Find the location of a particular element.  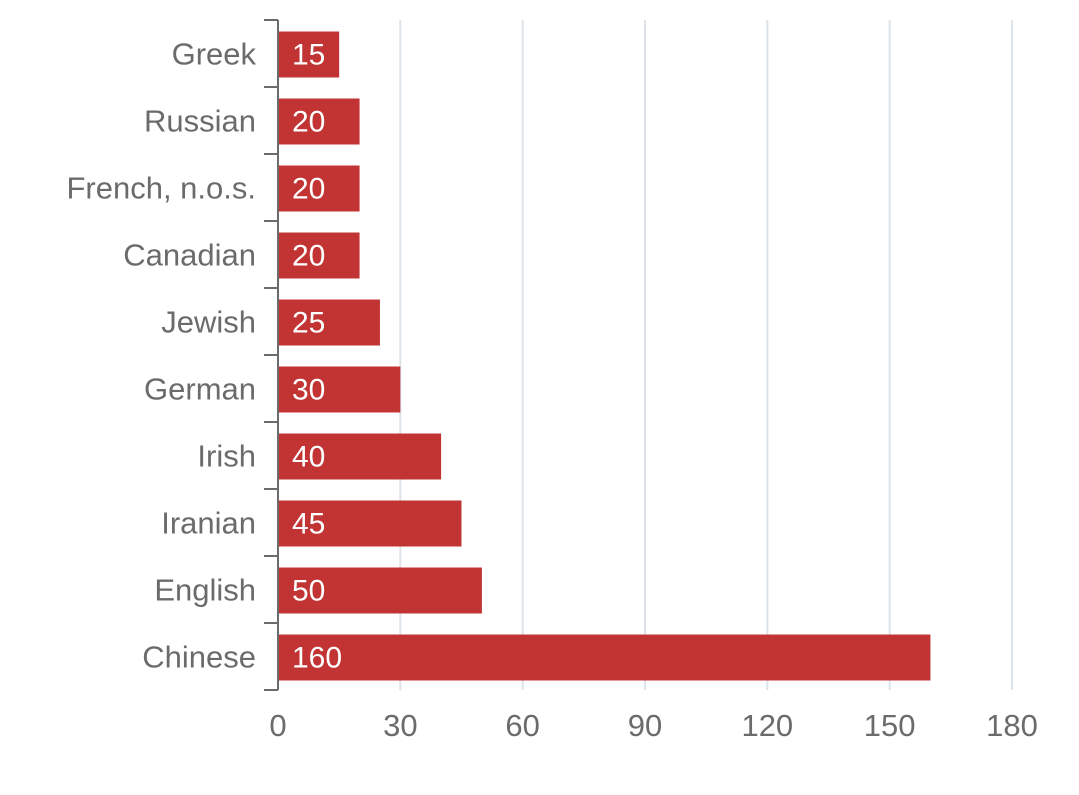

x-axis-tick-labels: 0 30 60 90 120 150 180 is located at coordinates (653, 725).